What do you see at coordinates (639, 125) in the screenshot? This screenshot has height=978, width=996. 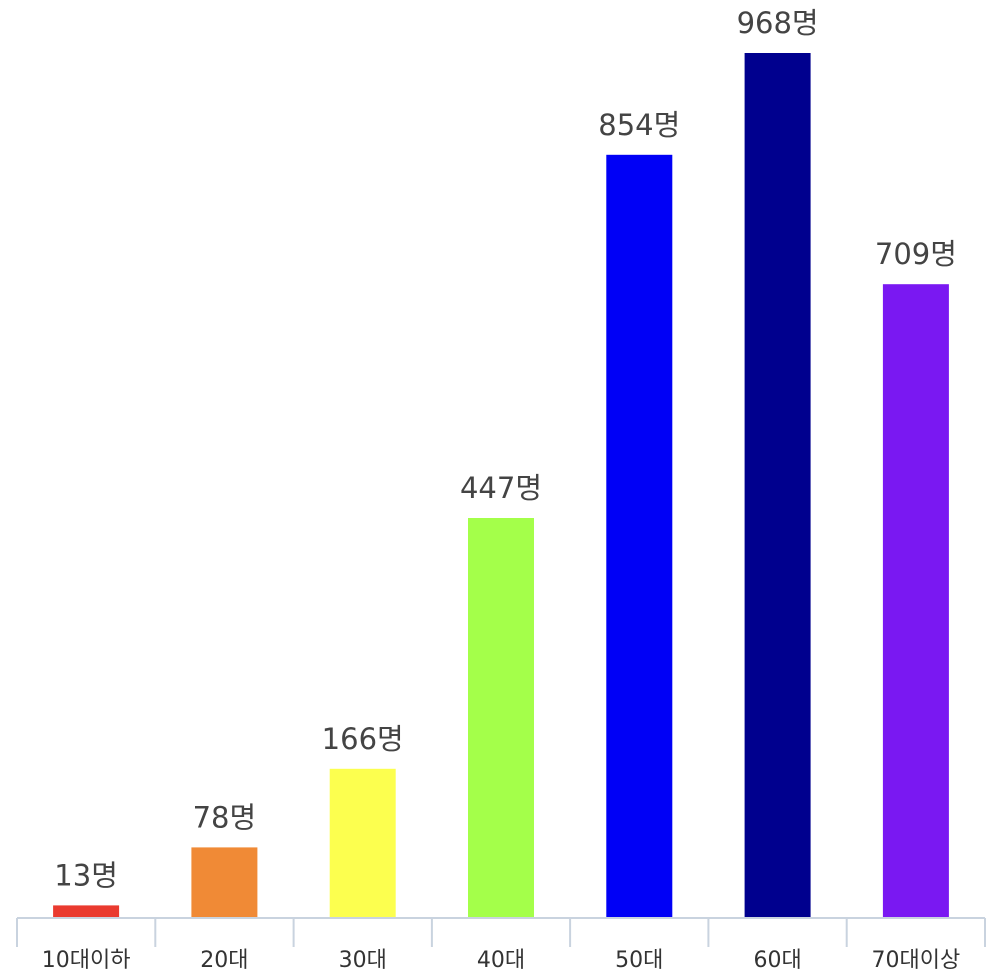 I see `data-label-5: 854명` at bounding box center [639, 125].